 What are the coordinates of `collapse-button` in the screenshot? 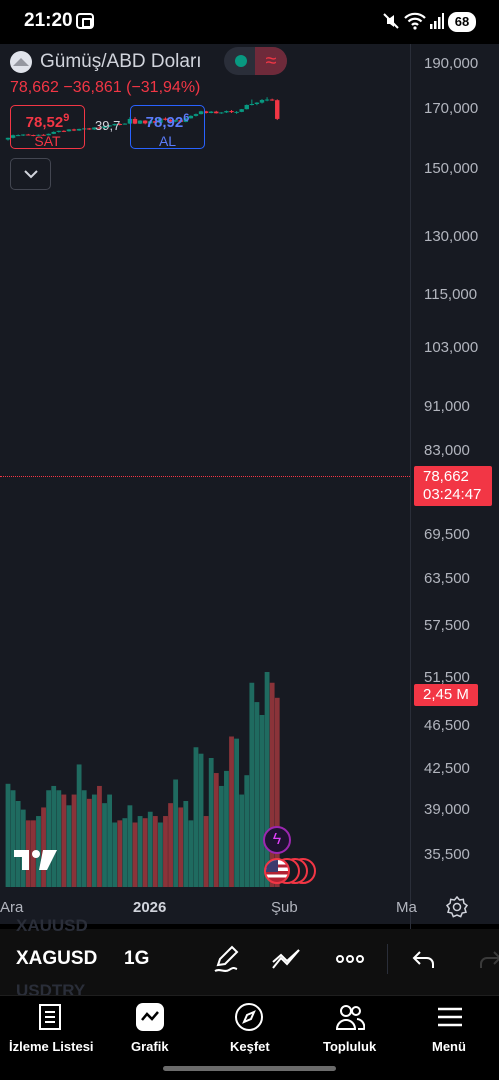 It's located at (30, 174).